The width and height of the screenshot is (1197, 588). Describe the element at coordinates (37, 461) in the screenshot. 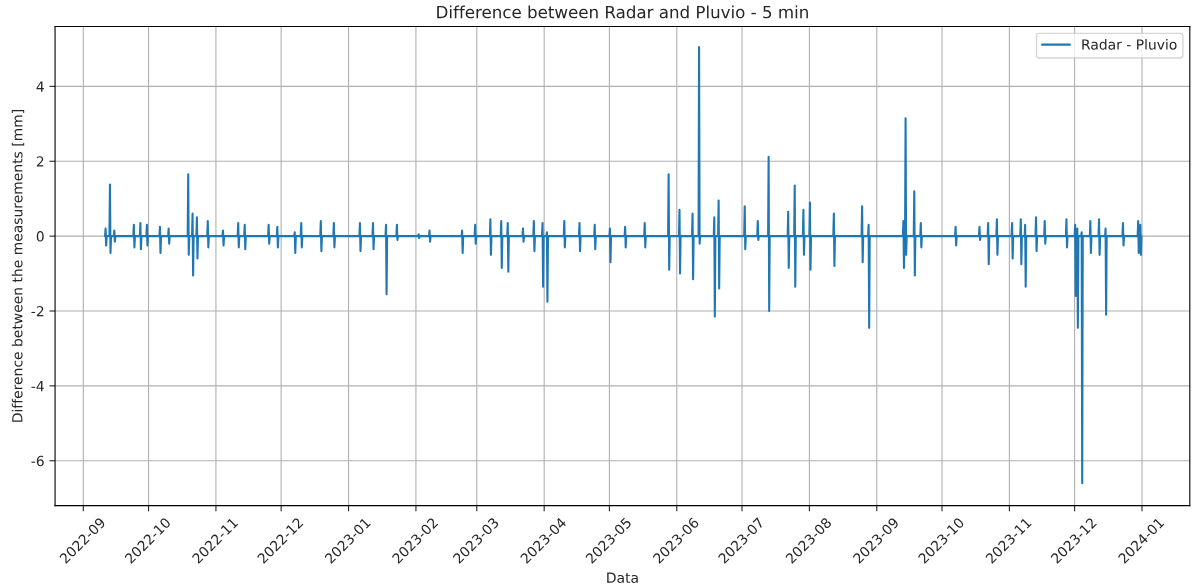

I see `y-tick-label: -6` at that location.